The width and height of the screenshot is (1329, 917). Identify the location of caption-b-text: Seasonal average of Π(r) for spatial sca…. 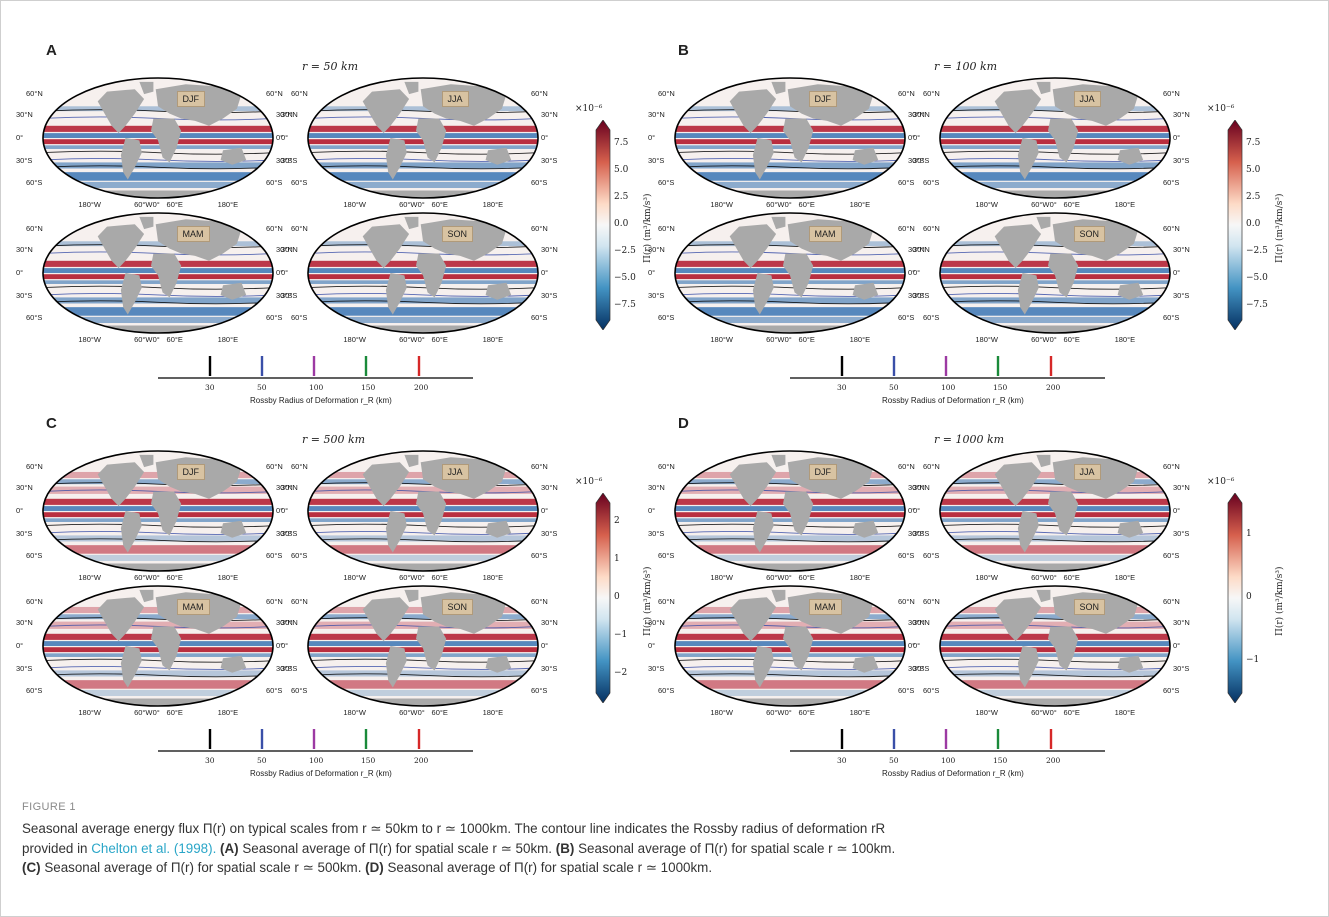
(735, 848).